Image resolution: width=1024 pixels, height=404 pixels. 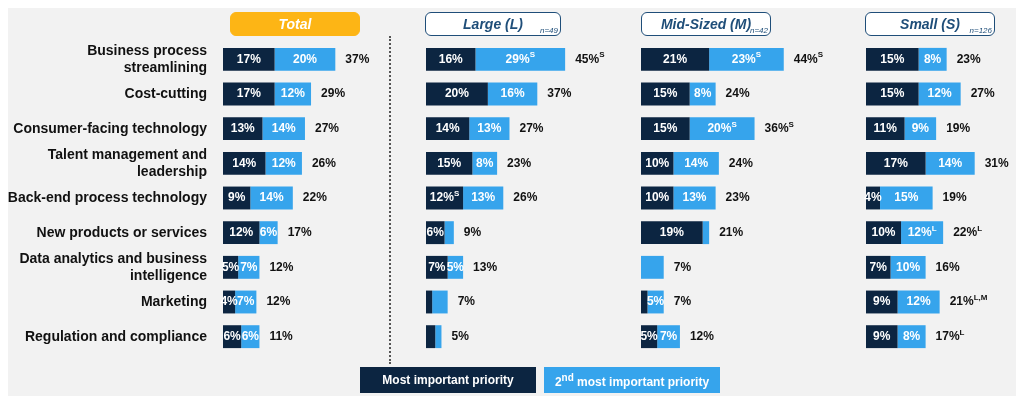 What do you see at coordinates (113, 266) in the screenshot?
I see `y-tick-label: Data analytics and business intelligence` at bounding box center [113, 266].